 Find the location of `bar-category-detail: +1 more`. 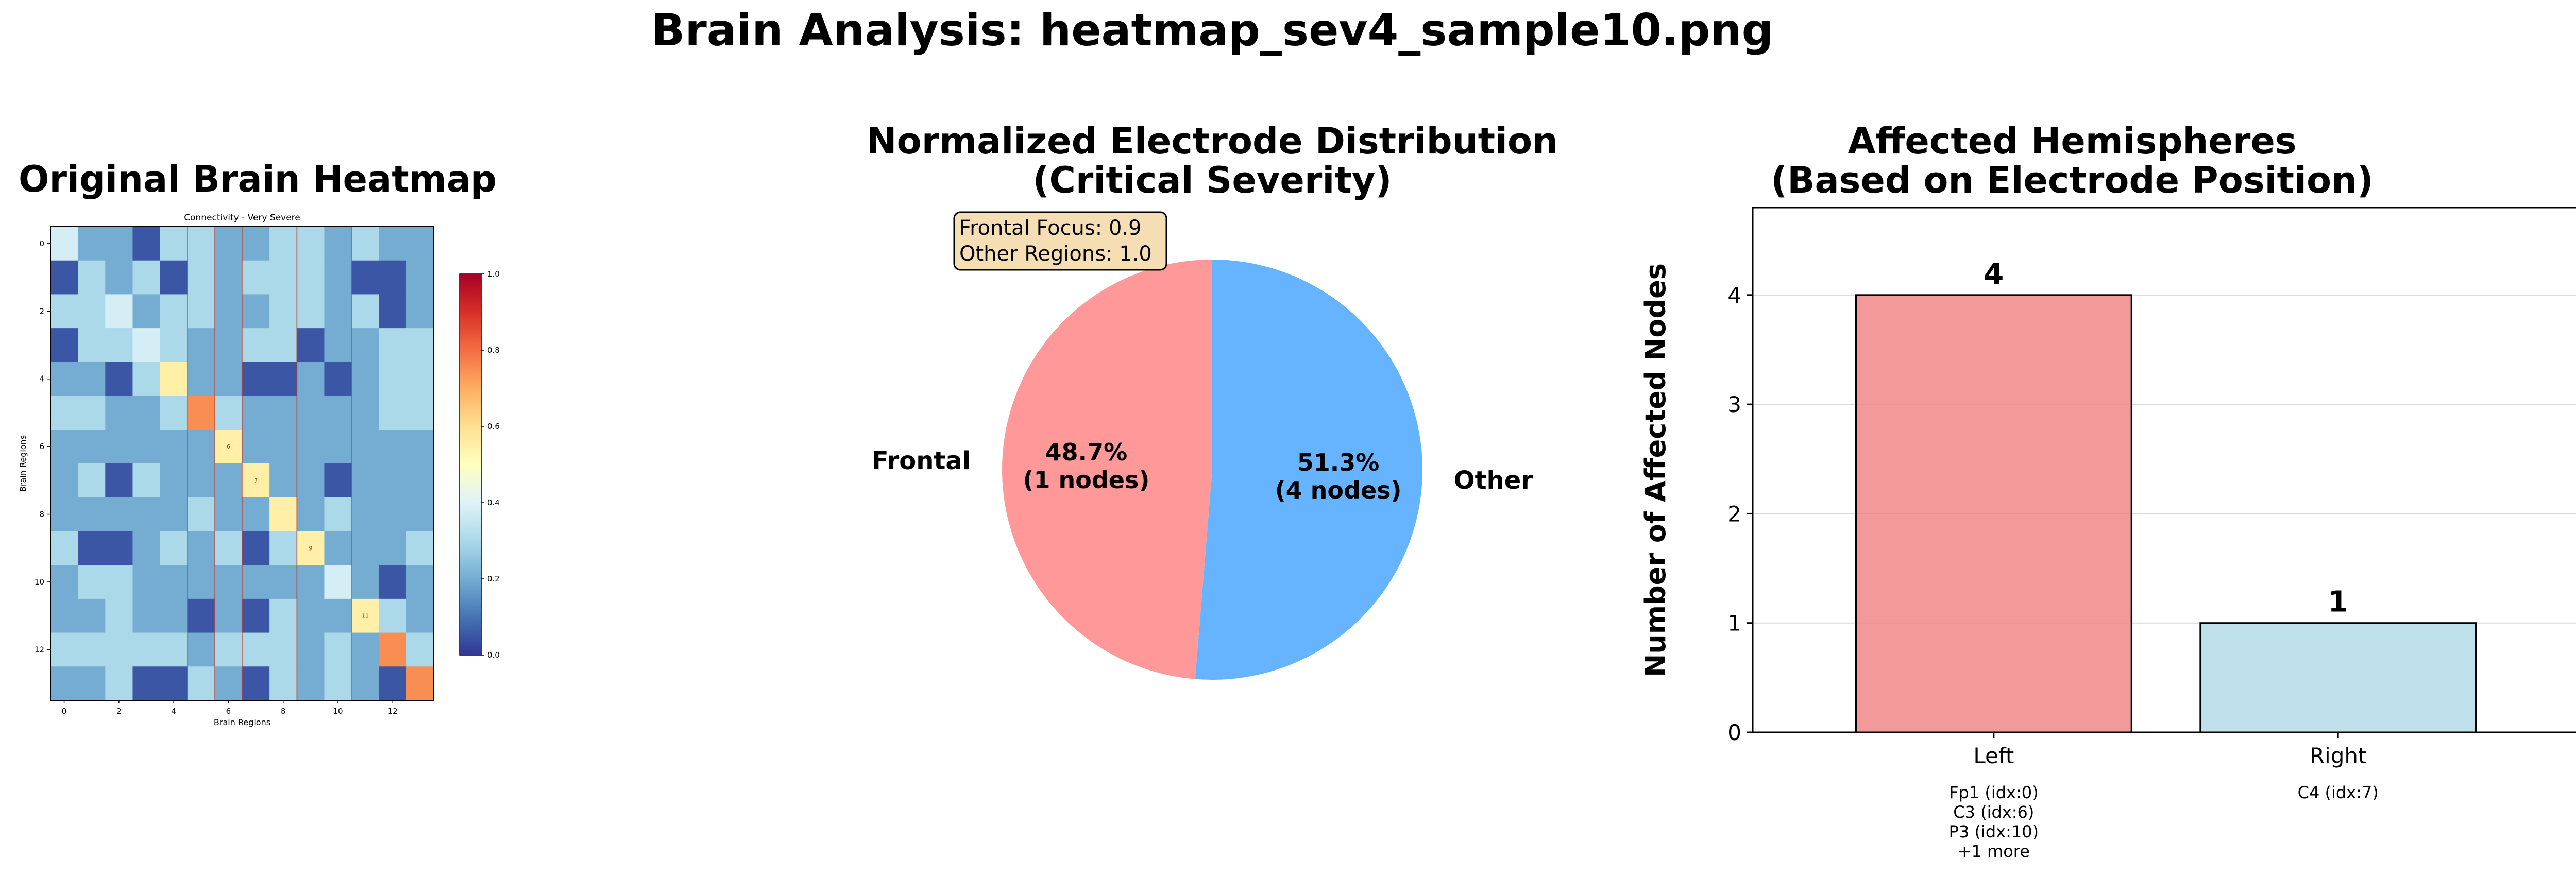

bar-category-detail: +1 more is located at coordinates (1994, 851).